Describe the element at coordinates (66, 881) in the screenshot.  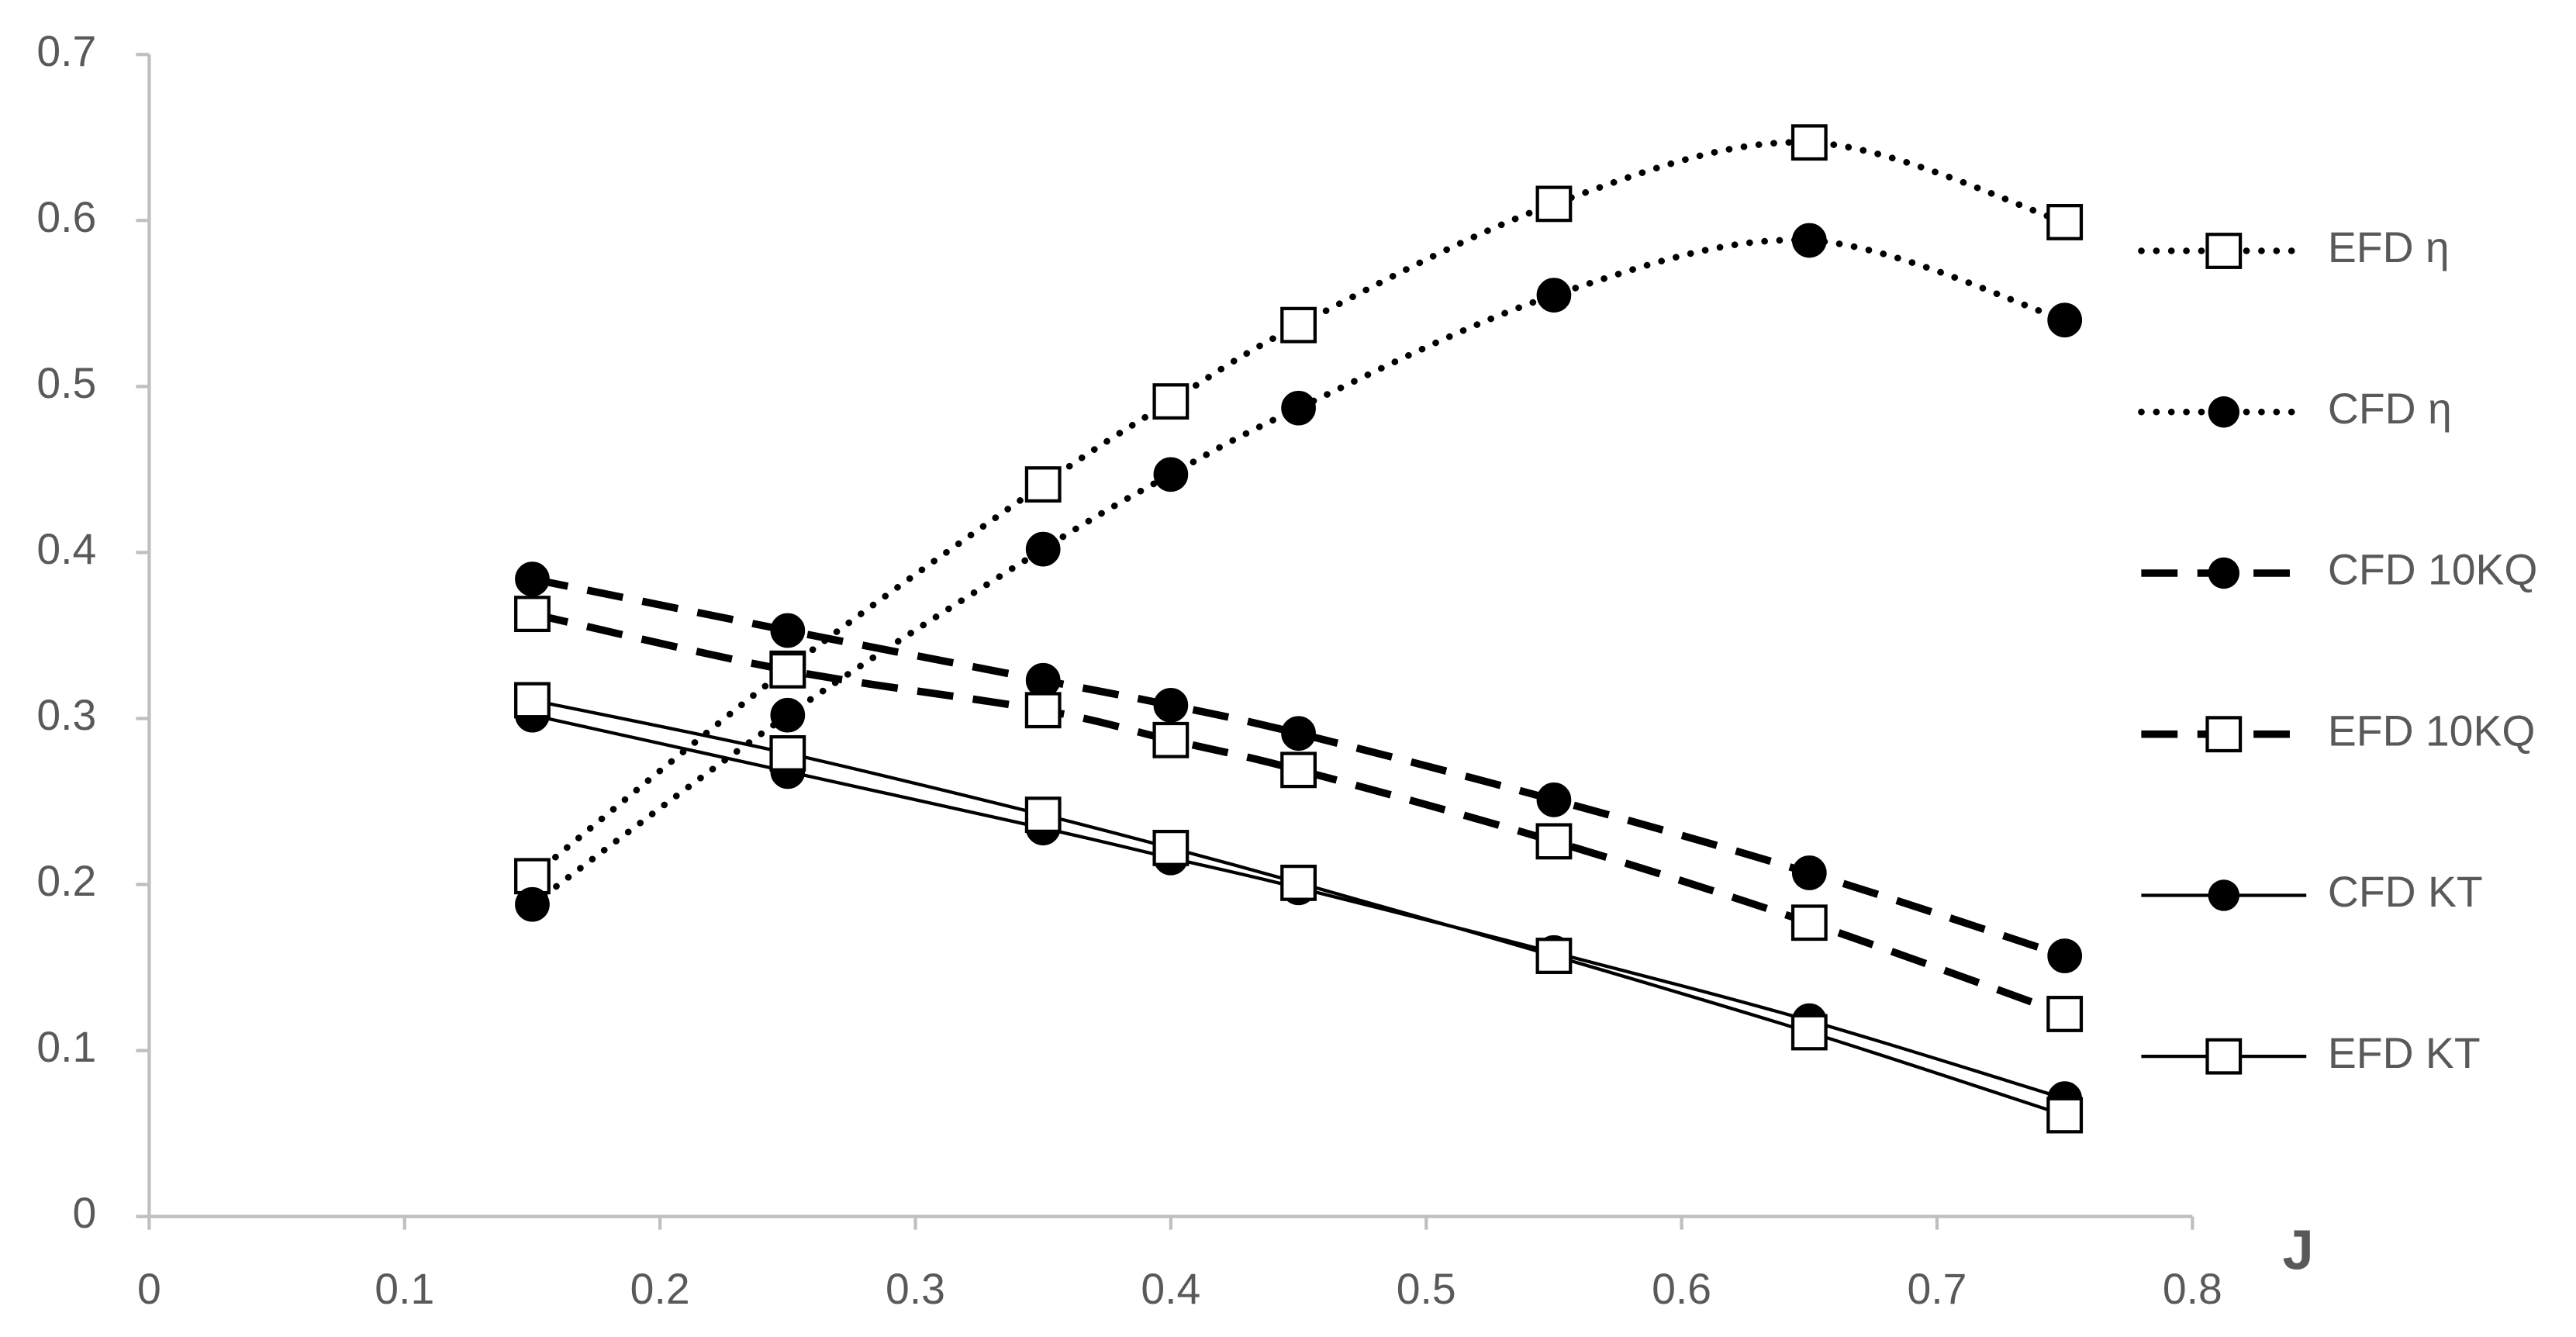
I see `y-tick-label: 0.2` at that location.